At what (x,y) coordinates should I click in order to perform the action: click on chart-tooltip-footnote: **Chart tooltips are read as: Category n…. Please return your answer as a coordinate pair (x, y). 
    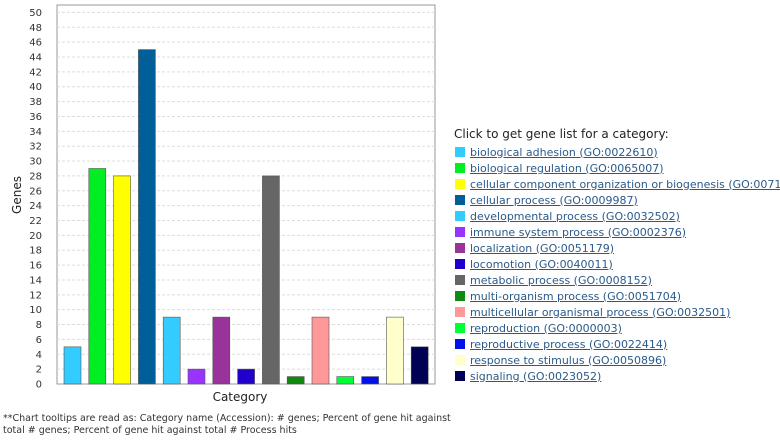
    Looking at the image, I should click on (227, 424).